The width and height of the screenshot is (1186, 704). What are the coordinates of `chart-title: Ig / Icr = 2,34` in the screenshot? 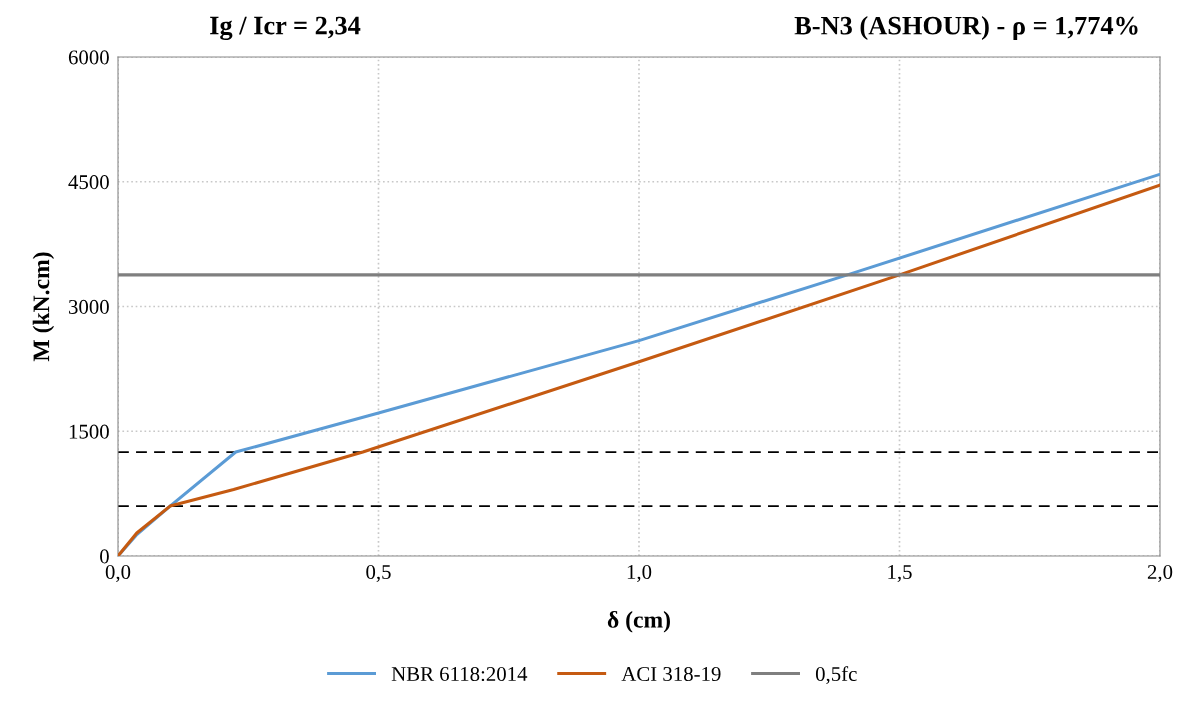 It's located at (285, 28).